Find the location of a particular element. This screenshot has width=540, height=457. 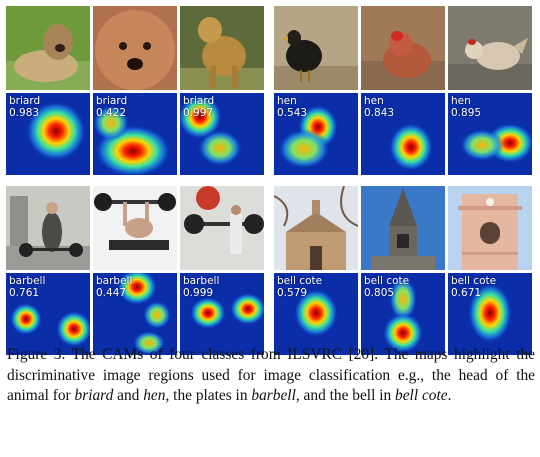

cam-heatmap: bell cote 0.805 is located at coordinates (403, 314).